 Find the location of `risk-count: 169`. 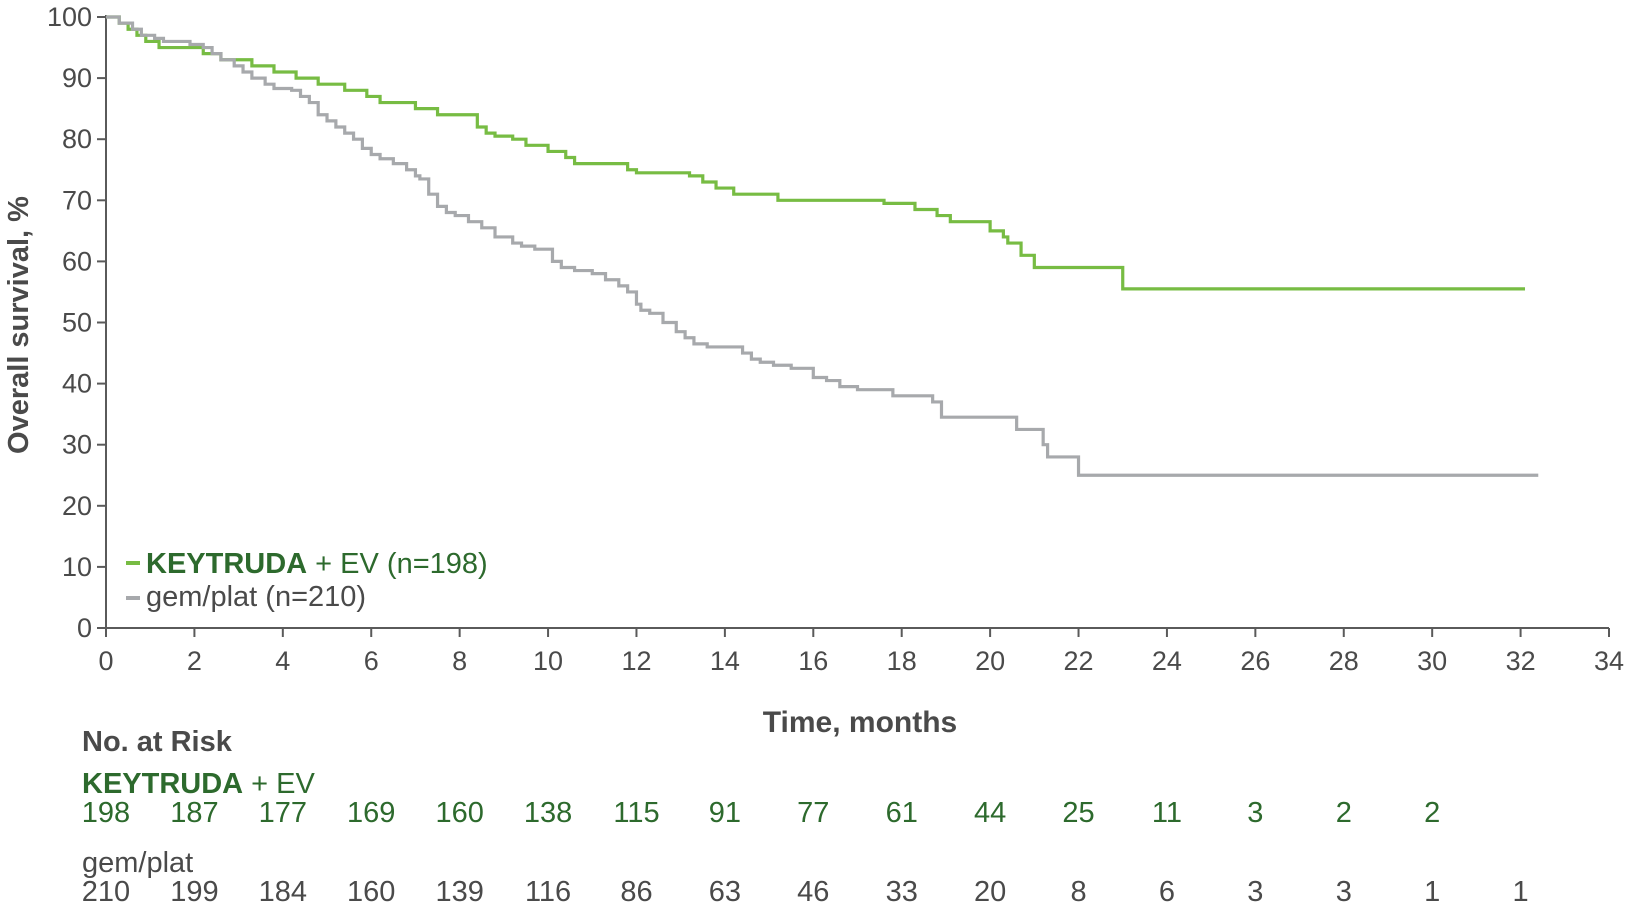

risk-count: 169 is located at coordinates (371, 813).